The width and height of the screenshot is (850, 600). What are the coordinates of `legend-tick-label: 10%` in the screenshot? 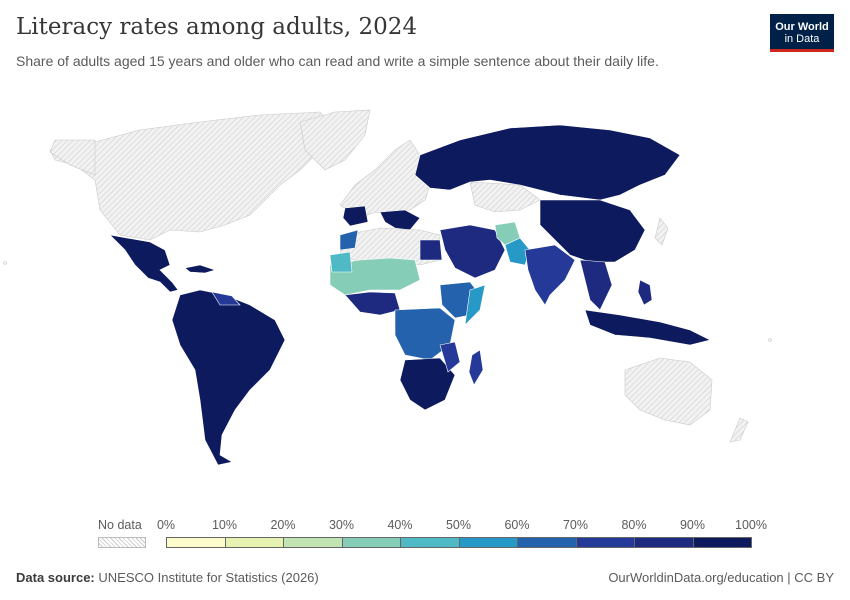 It's located at (224, 525).